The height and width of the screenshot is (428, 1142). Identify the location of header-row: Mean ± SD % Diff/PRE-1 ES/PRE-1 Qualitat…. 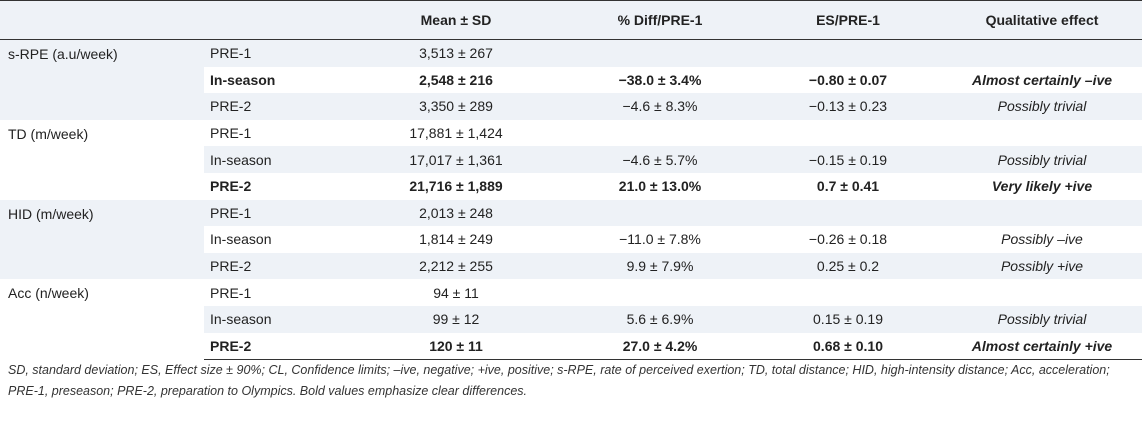
(571, 20).